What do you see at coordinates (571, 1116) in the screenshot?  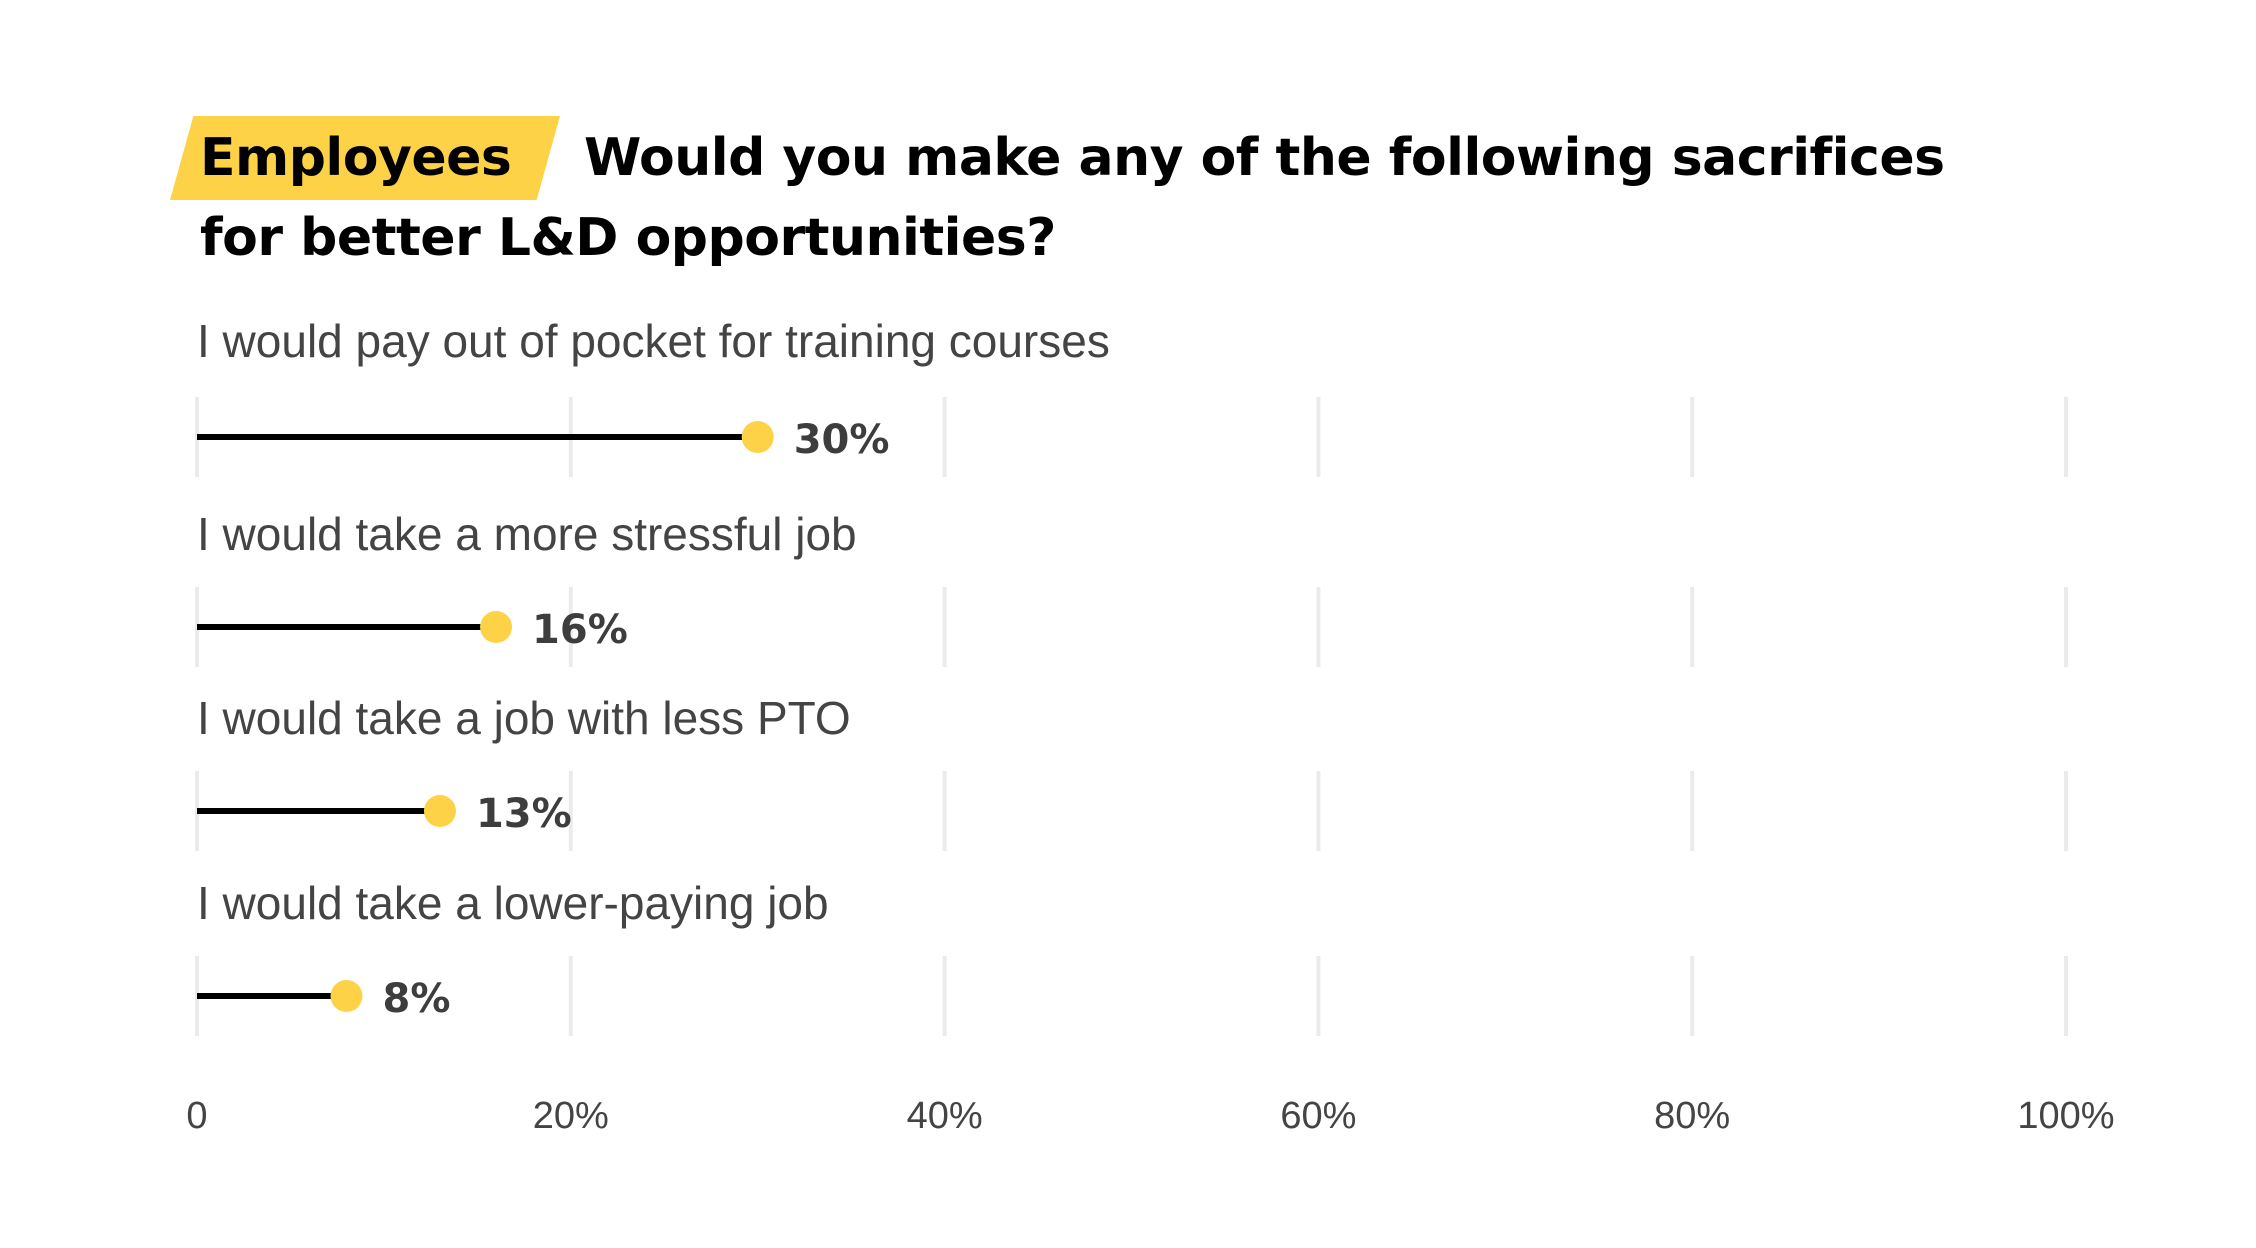 I see `x-tick-label: 20%` at bounding box center [571, 1116].